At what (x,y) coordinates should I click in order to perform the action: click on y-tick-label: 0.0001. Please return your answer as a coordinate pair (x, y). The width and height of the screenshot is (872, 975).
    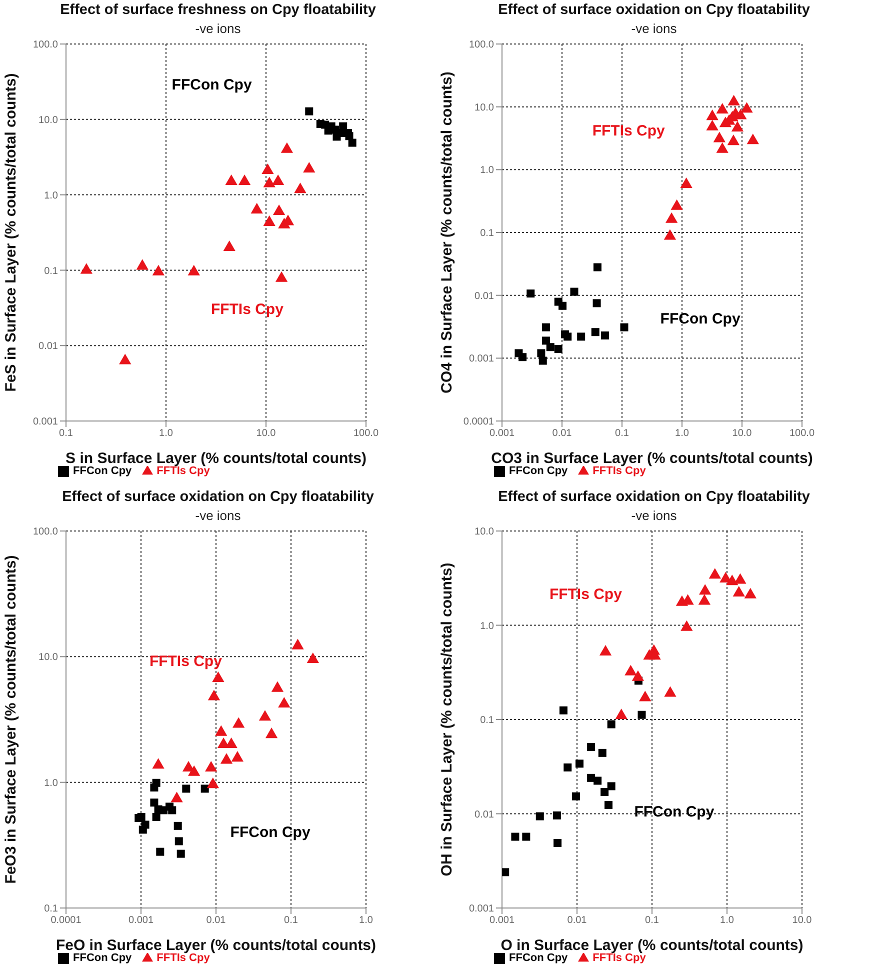
    Looking at the image, I should click on (478, 422).